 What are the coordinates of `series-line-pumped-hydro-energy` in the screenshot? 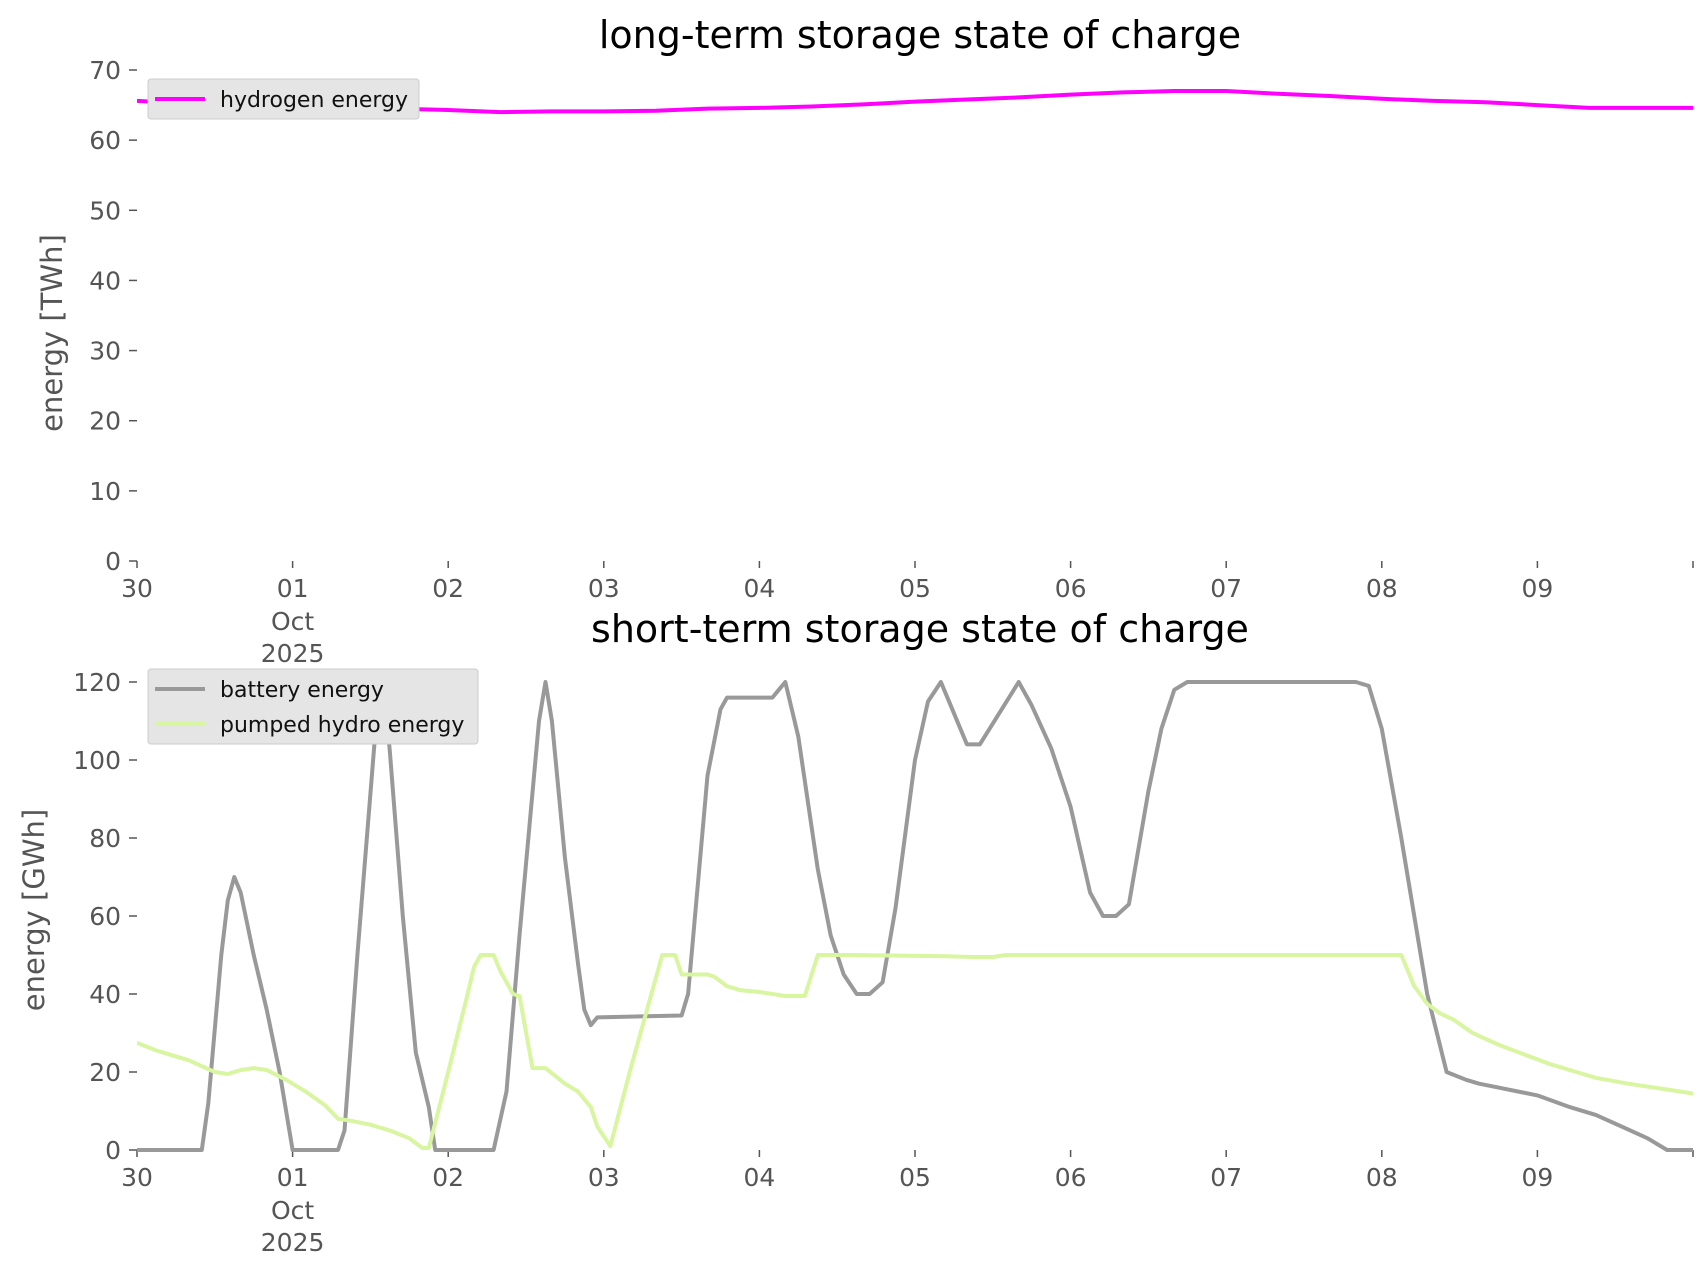 It's located at (915, 1051).